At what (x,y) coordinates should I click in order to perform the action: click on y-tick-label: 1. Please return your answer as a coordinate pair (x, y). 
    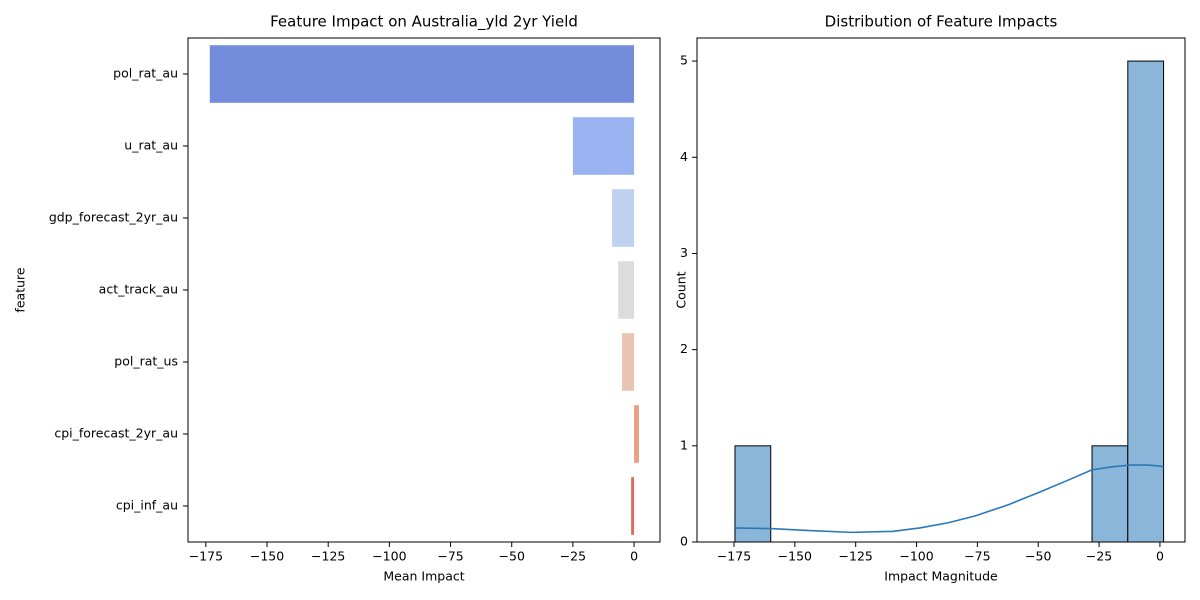
    Looking at the image, I should click on (684, 444).